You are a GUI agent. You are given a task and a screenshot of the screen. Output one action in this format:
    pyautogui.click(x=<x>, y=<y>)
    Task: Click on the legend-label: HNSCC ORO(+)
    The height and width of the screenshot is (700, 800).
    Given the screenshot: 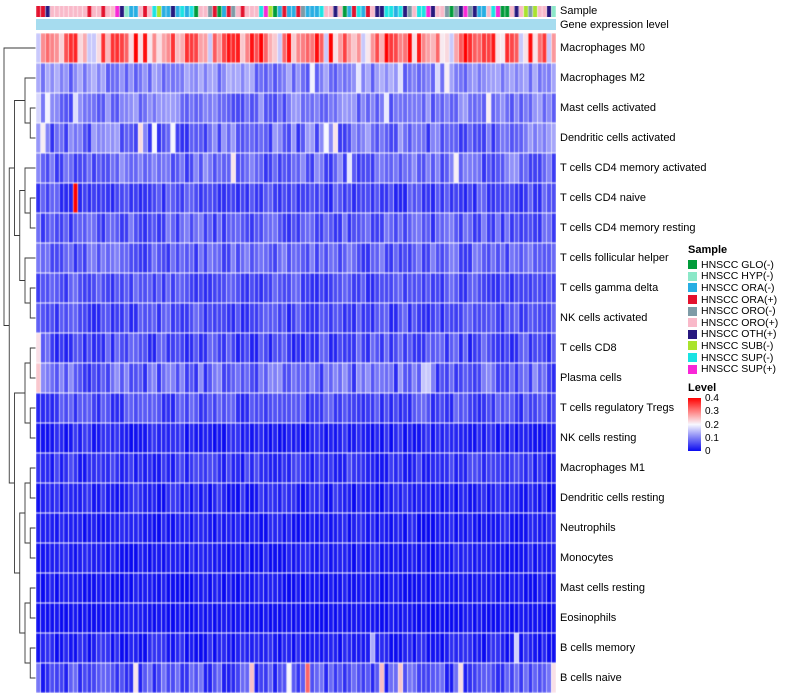 What is the action you would take?
    pyautogui.click(x=740, y=322)
    